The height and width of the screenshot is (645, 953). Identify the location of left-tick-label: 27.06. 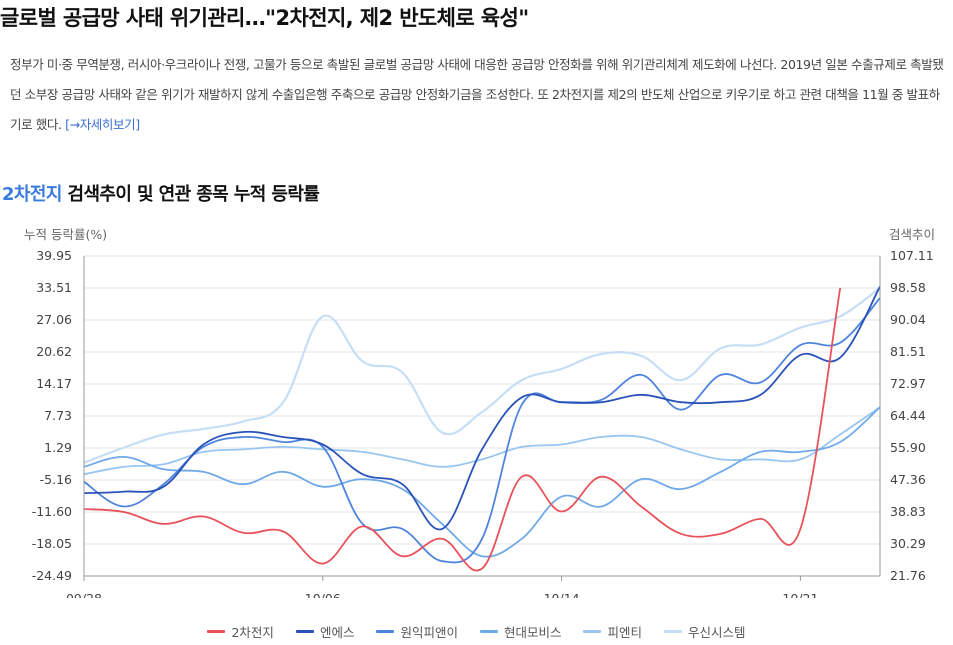
(54, 319).